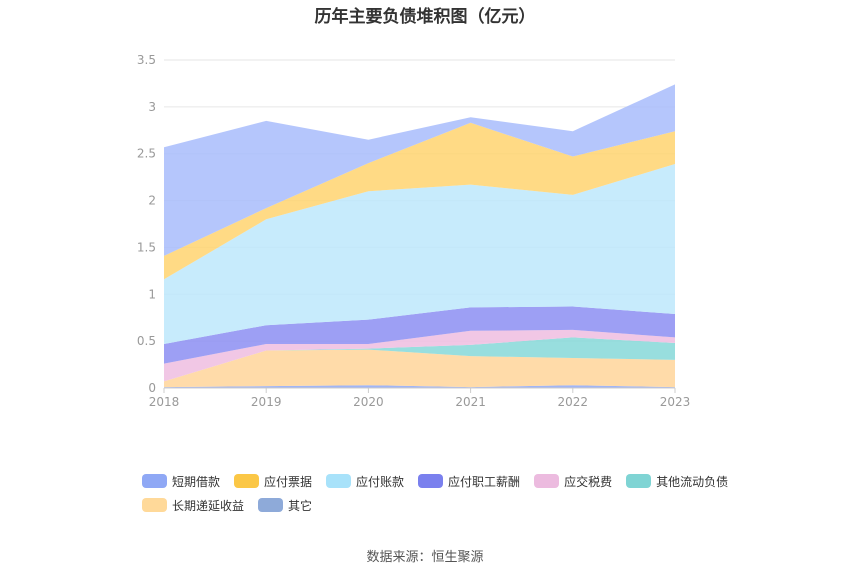 This screenshot has height=575, width=850. I want to click on y-tick-label: 2.5, so click(146, 154).